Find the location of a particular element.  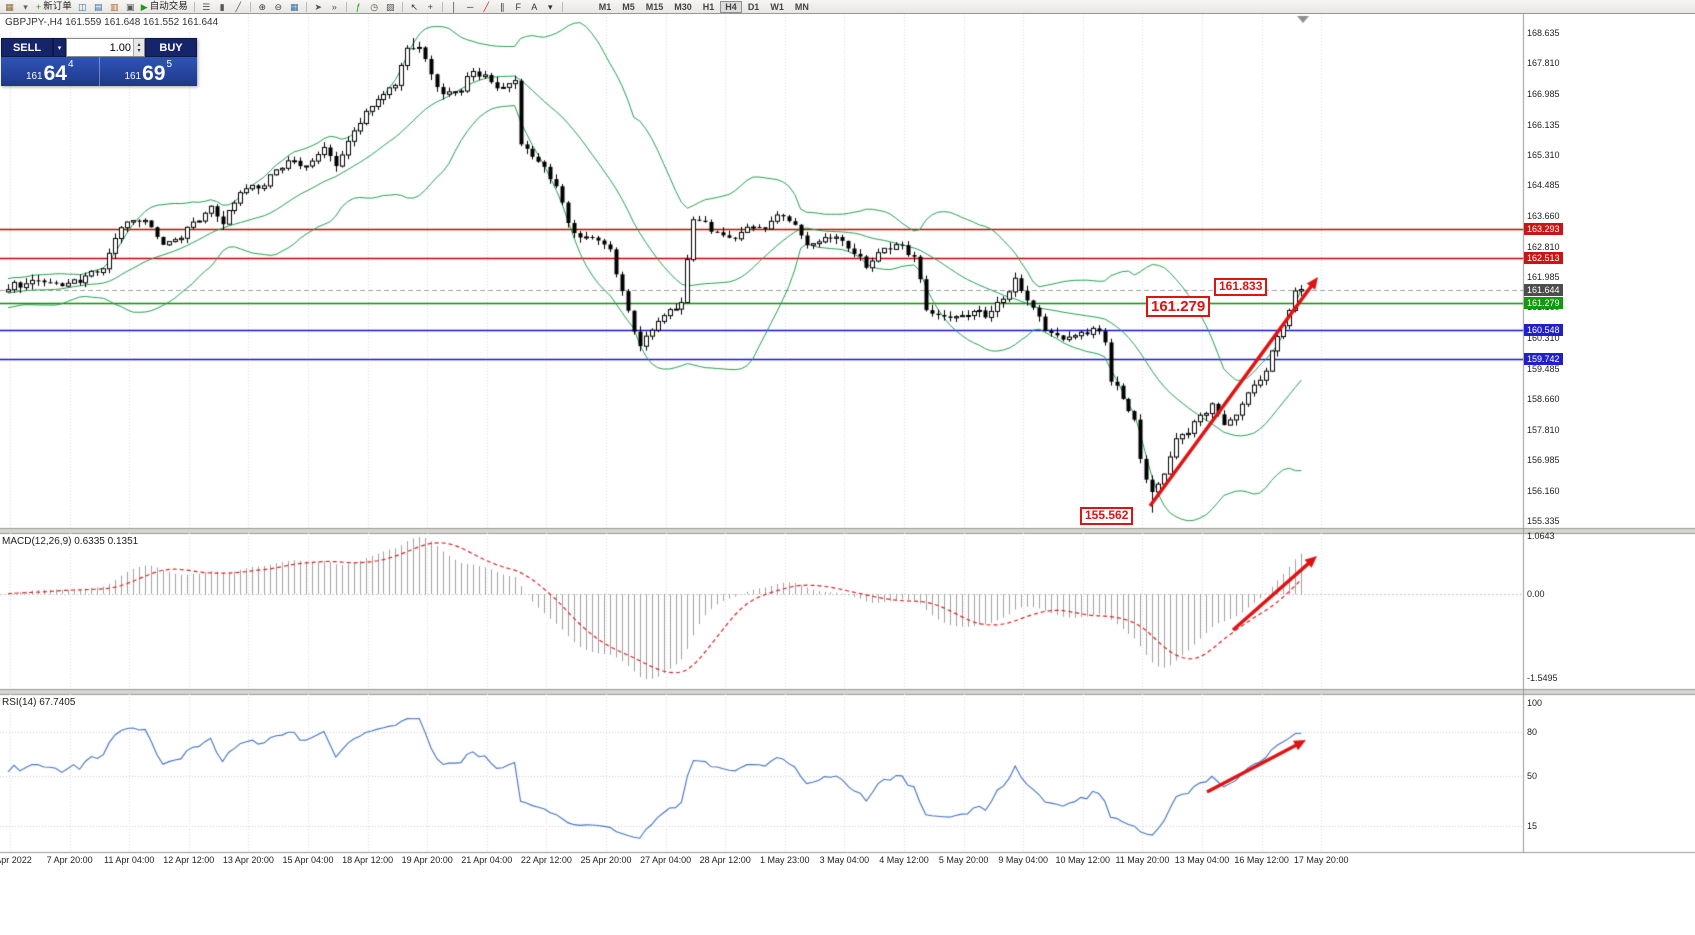

price-annotation-box: 161.279 is located at coordinates (1178, 307).